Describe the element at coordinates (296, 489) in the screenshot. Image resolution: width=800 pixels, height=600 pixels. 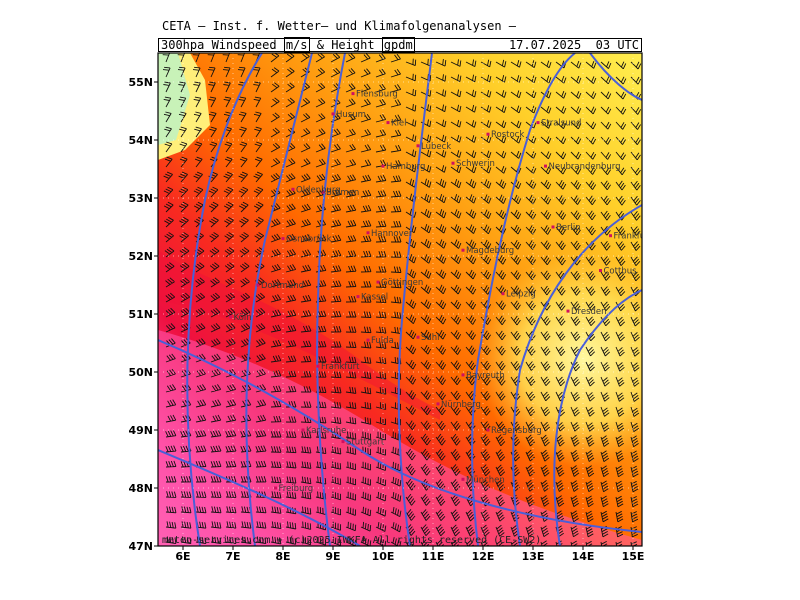
I see `city-label: Freiburg` at that location.